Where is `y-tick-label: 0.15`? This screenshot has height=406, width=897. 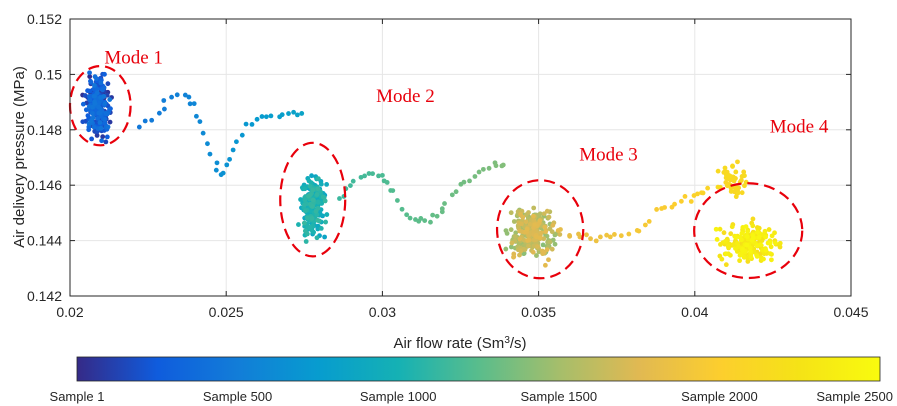 y-tick-label: 0.15 is located at coordinates (48, 74).